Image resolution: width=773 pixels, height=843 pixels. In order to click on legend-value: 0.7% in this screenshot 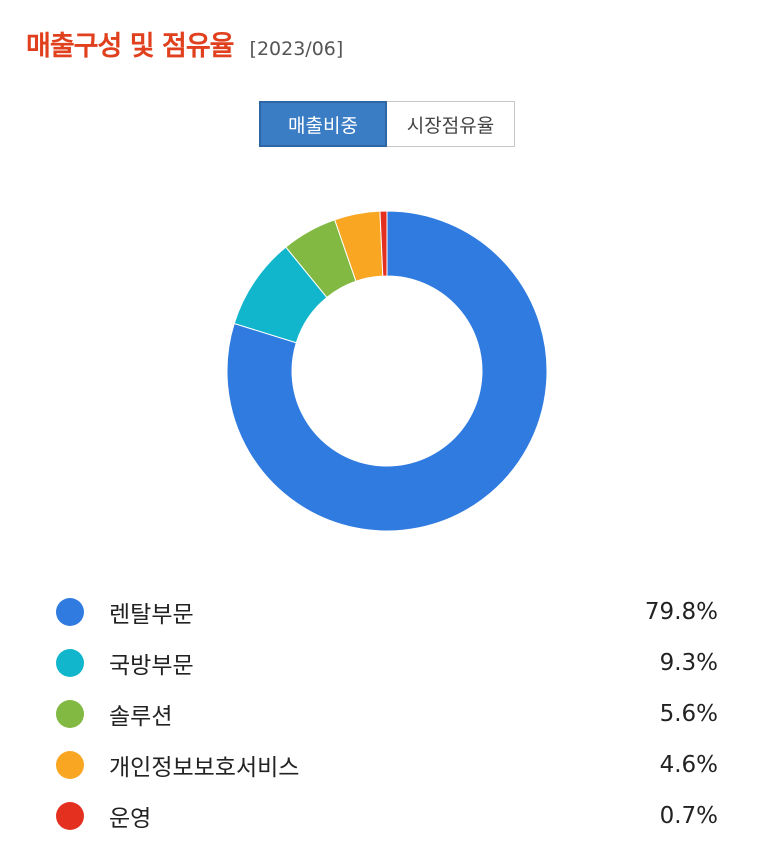, I will do `click(688, 815)`.